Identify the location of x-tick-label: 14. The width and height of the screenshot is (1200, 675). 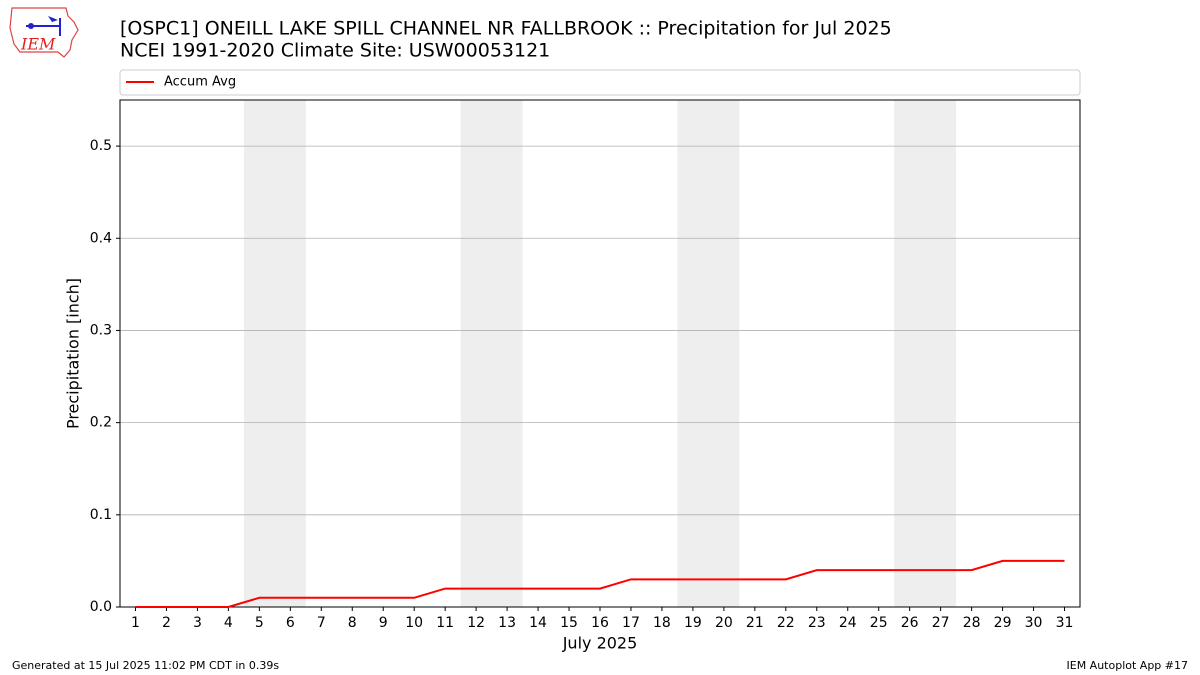
(538, 623).